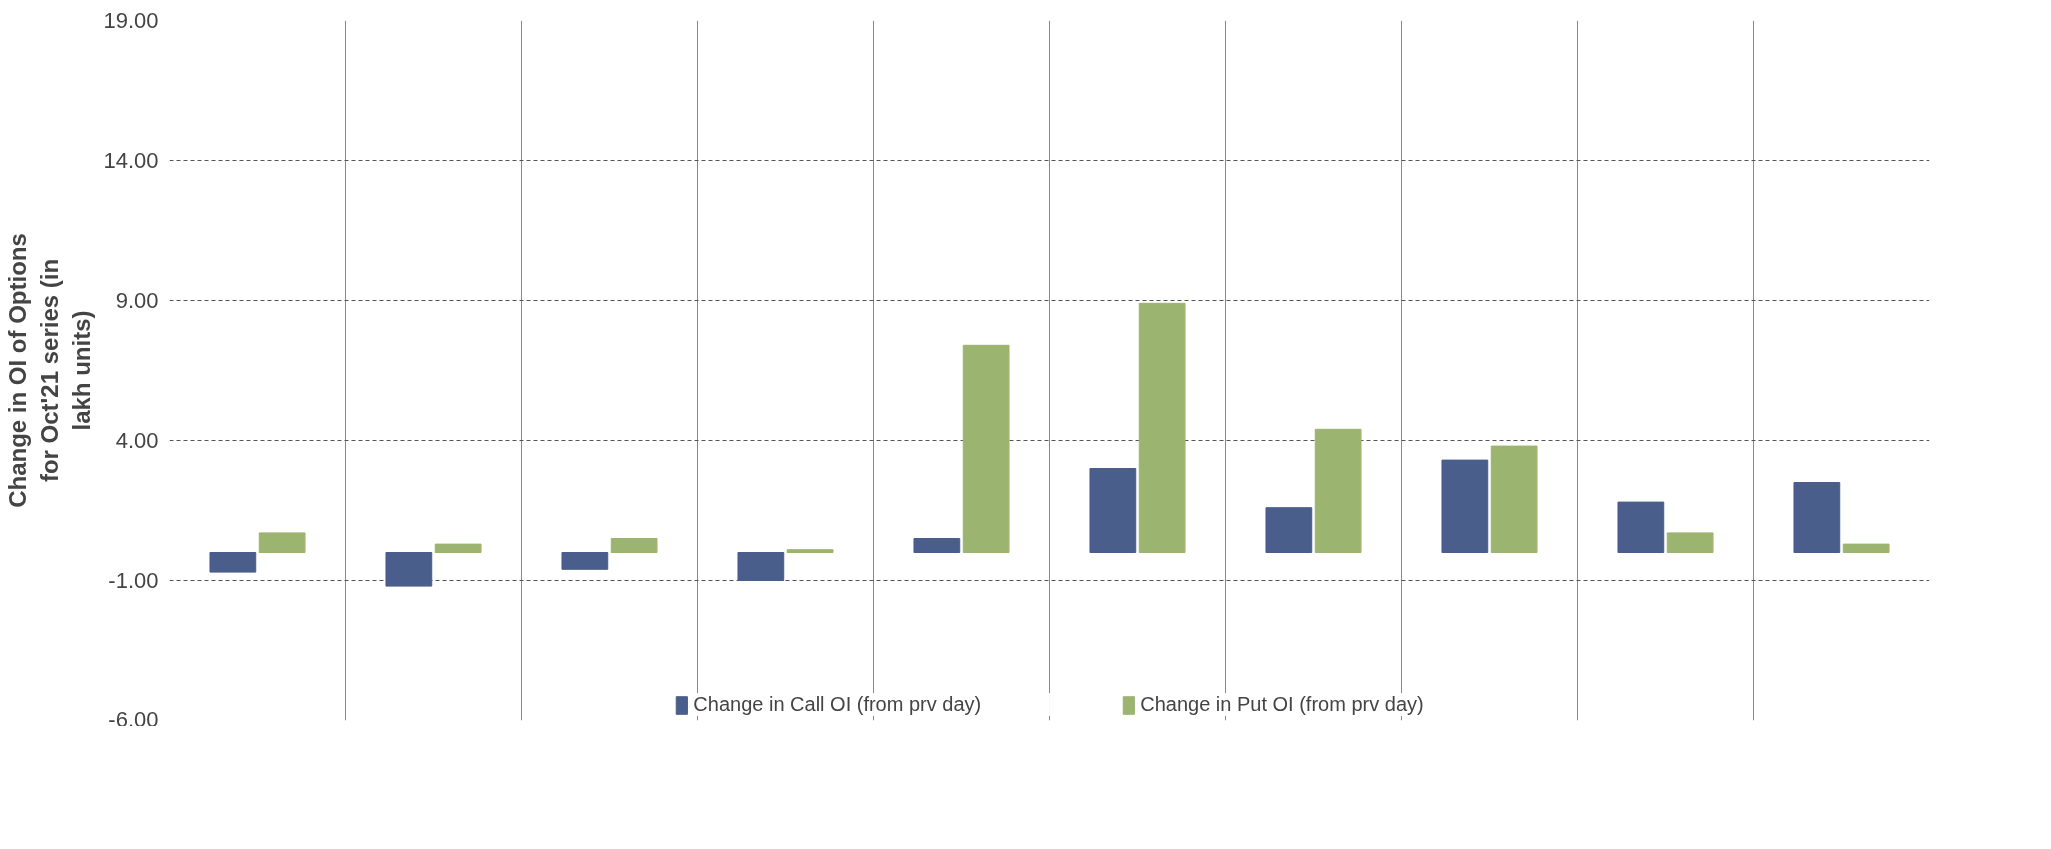 The width and height of the screenshot is (2051, 849). Describe the element at coordinates (137, 440) in the screenshot. I see `y-tick-label: 4.00` at that location.